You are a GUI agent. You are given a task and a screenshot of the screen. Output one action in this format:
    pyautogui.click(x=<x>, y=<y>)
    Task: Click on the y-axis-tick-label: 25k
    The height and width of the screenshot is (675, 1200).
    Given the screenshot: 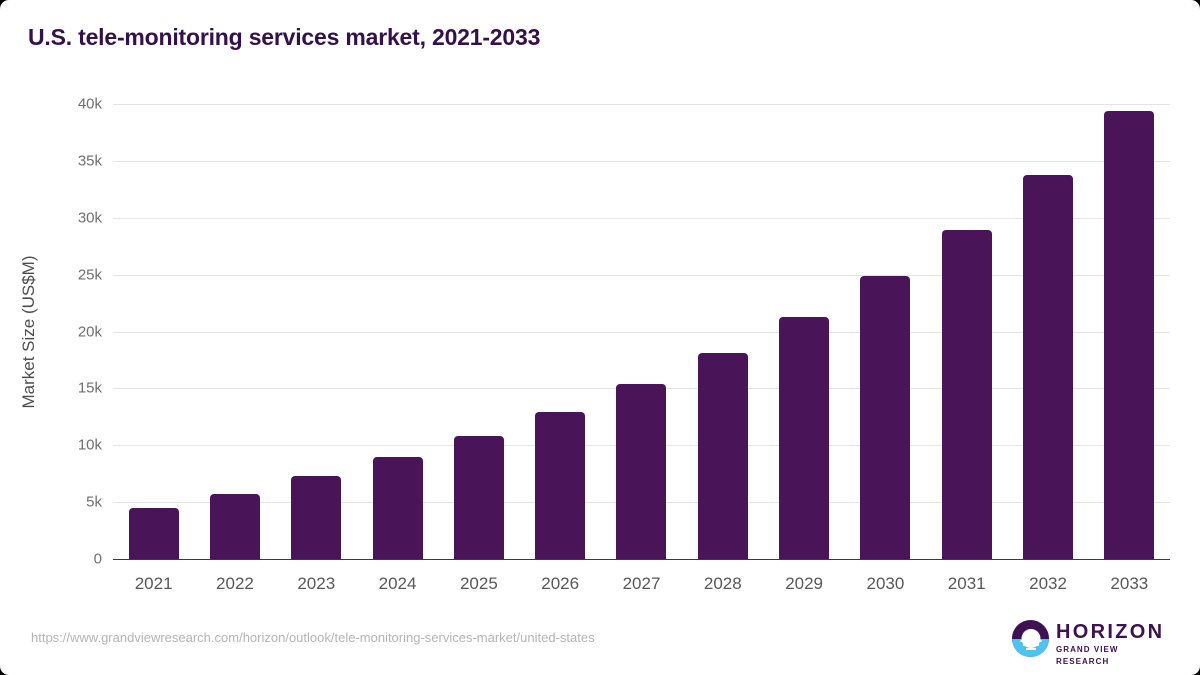 What is the action you would take?
    pyautogui.click(x=89, y=275)
    